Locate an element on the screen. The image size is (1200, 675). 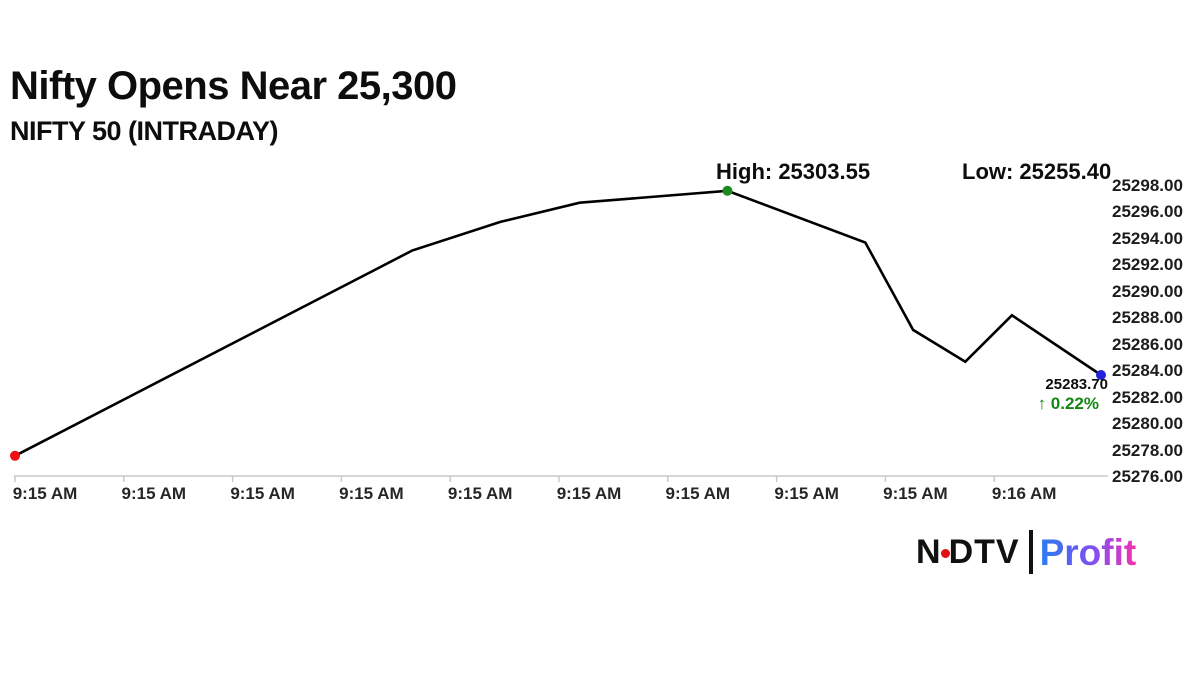
last-marker-icon is located at coordinates (1101, 374).